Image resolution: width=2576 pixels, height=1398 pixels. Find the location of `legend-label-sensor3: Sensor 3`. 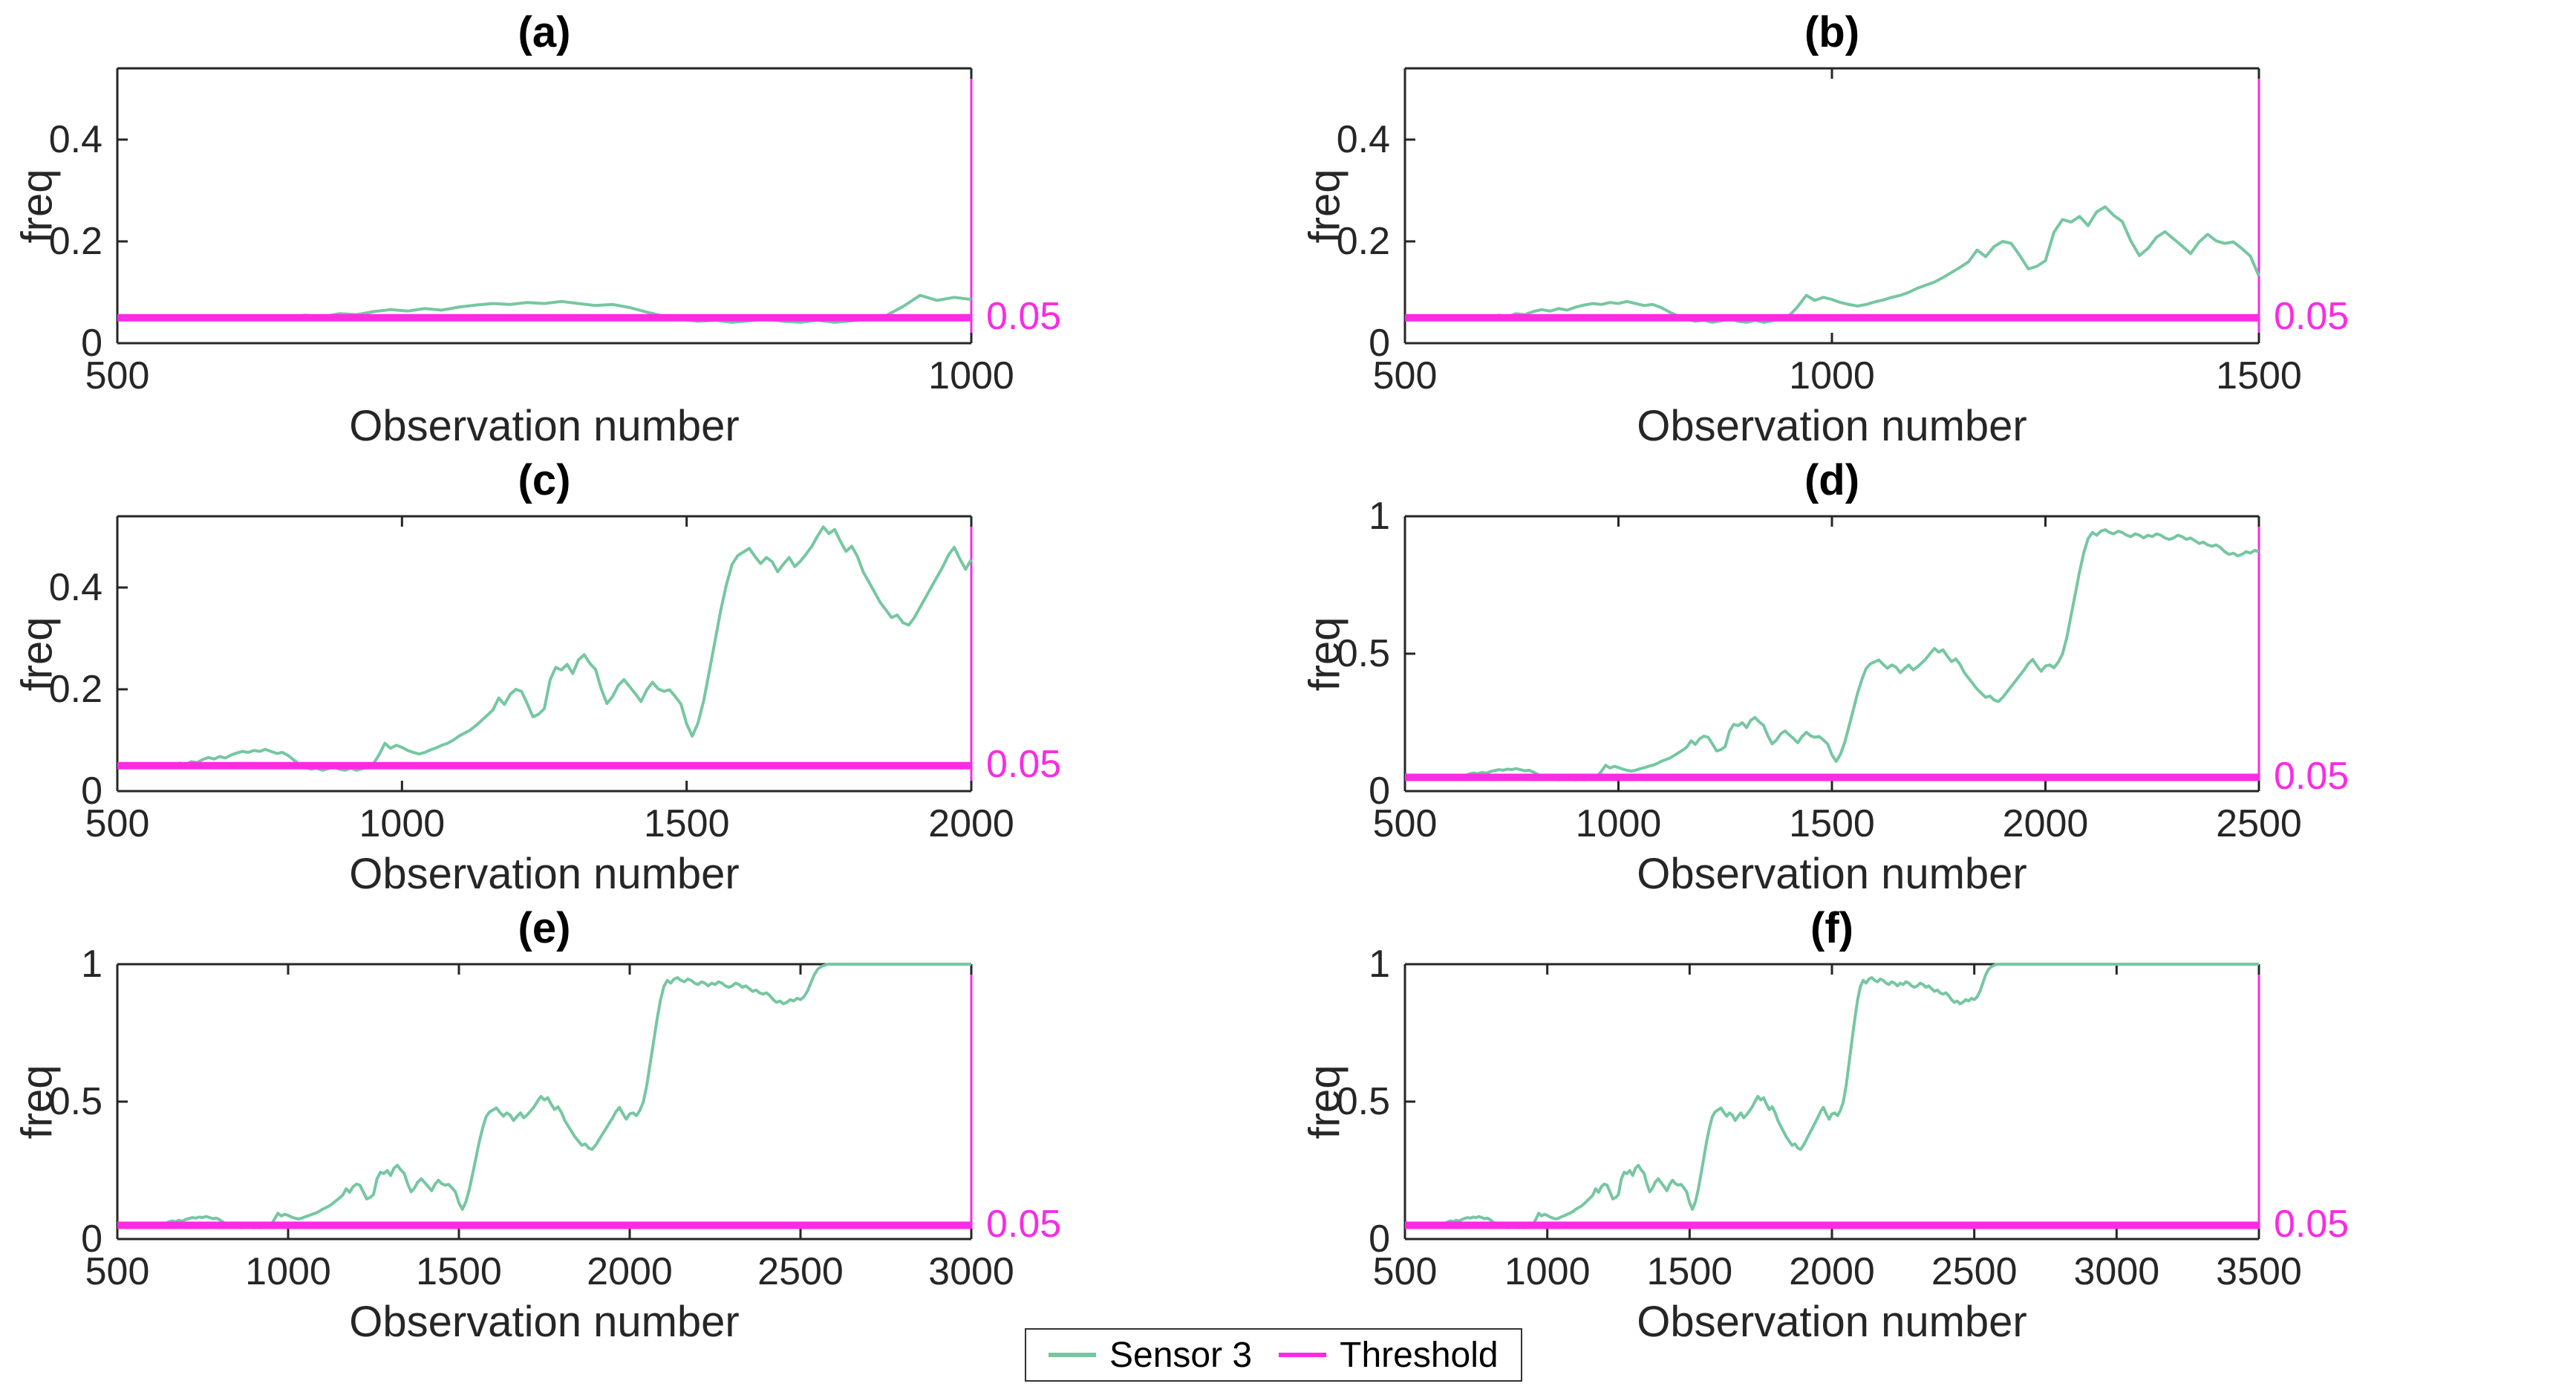

legend-label-sensor3: Sensor 3 is located at coordinates (1181, 1355).